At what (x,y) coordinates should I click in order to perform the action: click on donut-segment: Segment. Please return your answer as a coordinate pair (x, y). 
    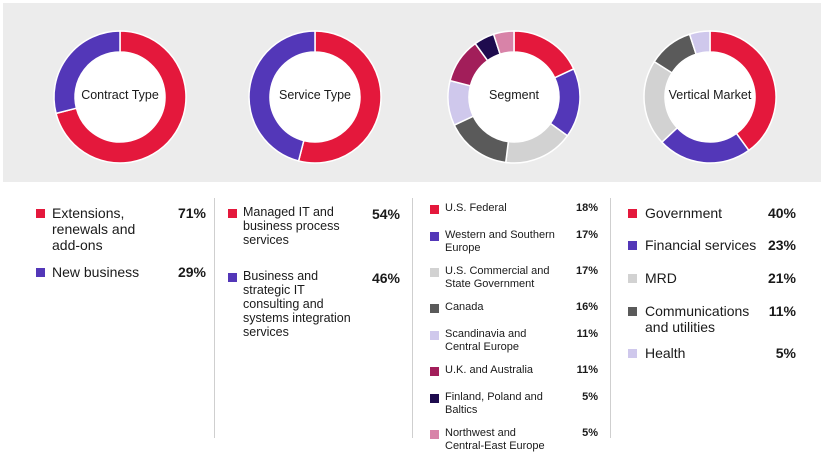
    Looking at the image, I should click on (514, 90).